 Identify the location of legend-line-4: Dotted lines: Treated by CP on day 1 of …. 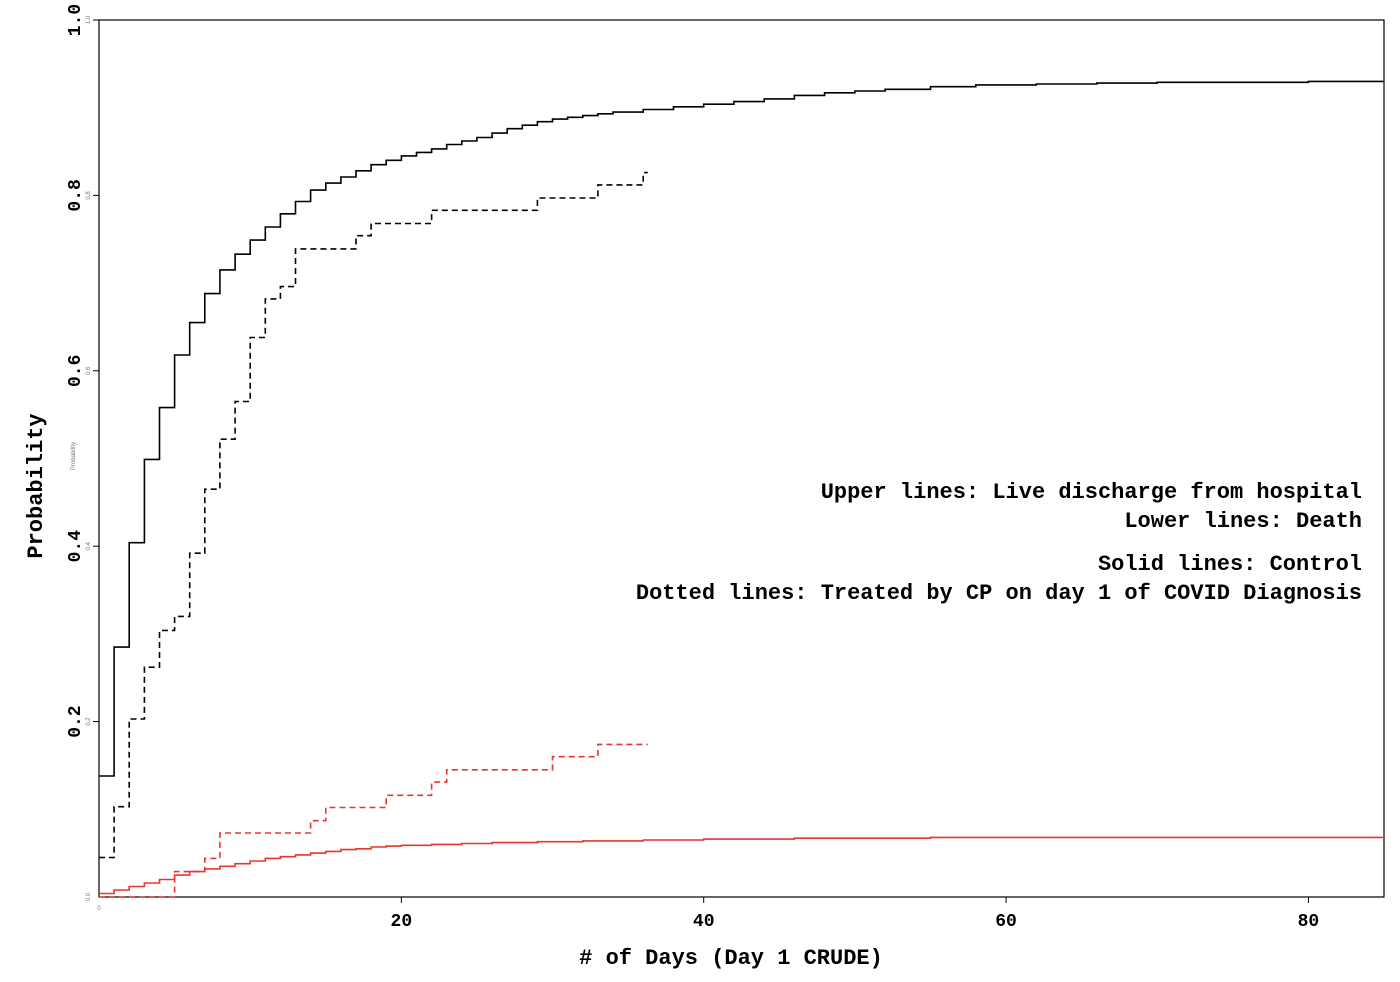
(999, 593).